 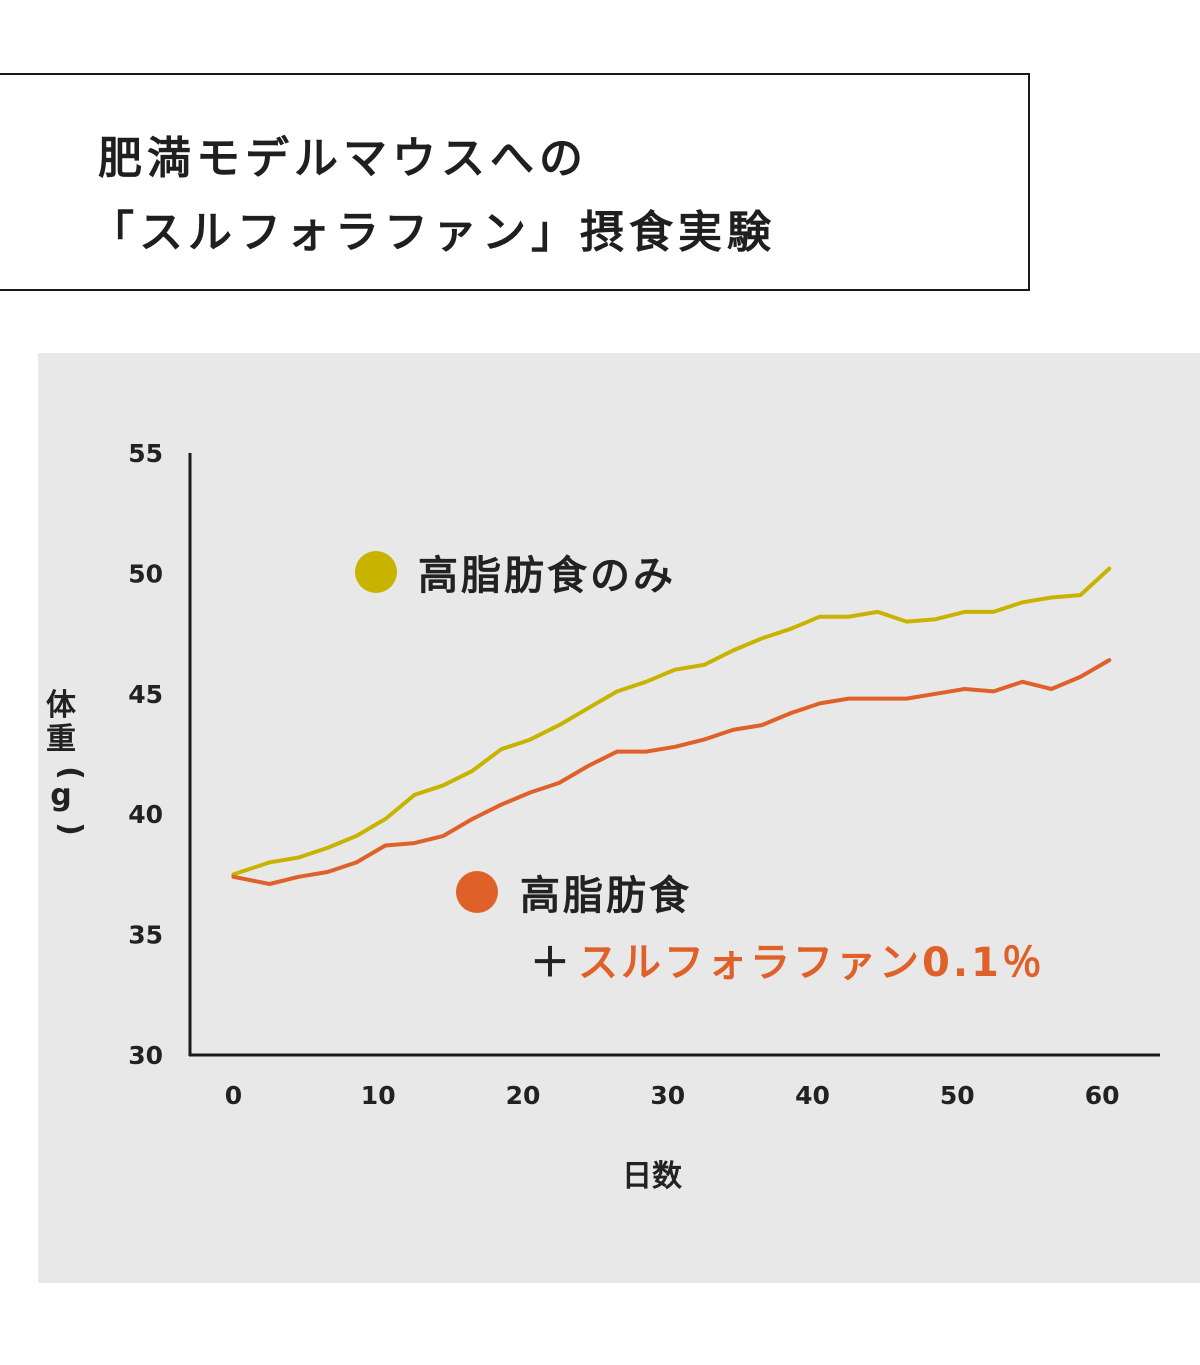 I want to click on chart-title-line2: 「スルフォラファン」摂食実験, so click(x=433, y=232).